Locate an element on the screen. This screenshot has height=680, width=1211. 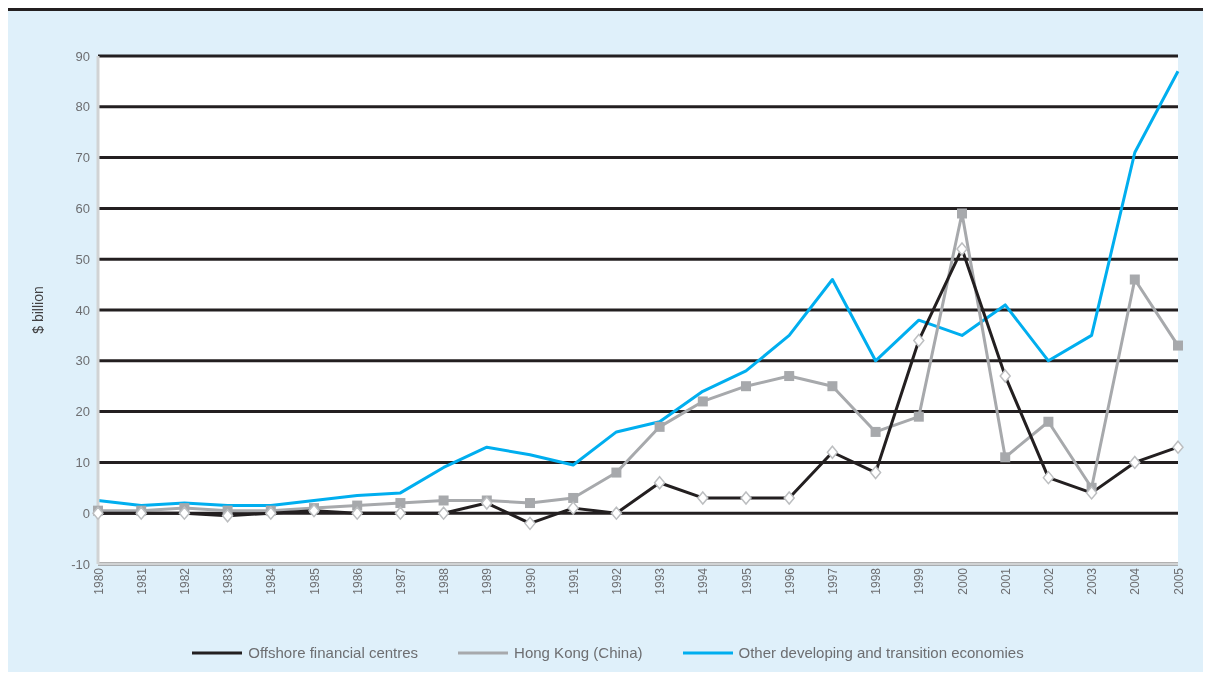
x-tick-label: 1994 is located at coordinates (703, 581).